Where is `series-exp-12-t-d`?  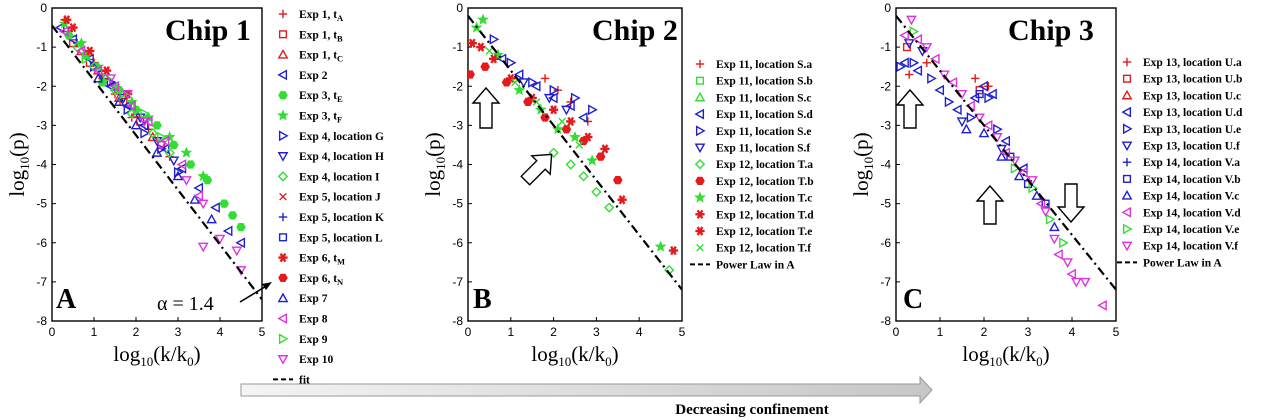
series-exp-12-t-d is located at coordinates (573, 147).